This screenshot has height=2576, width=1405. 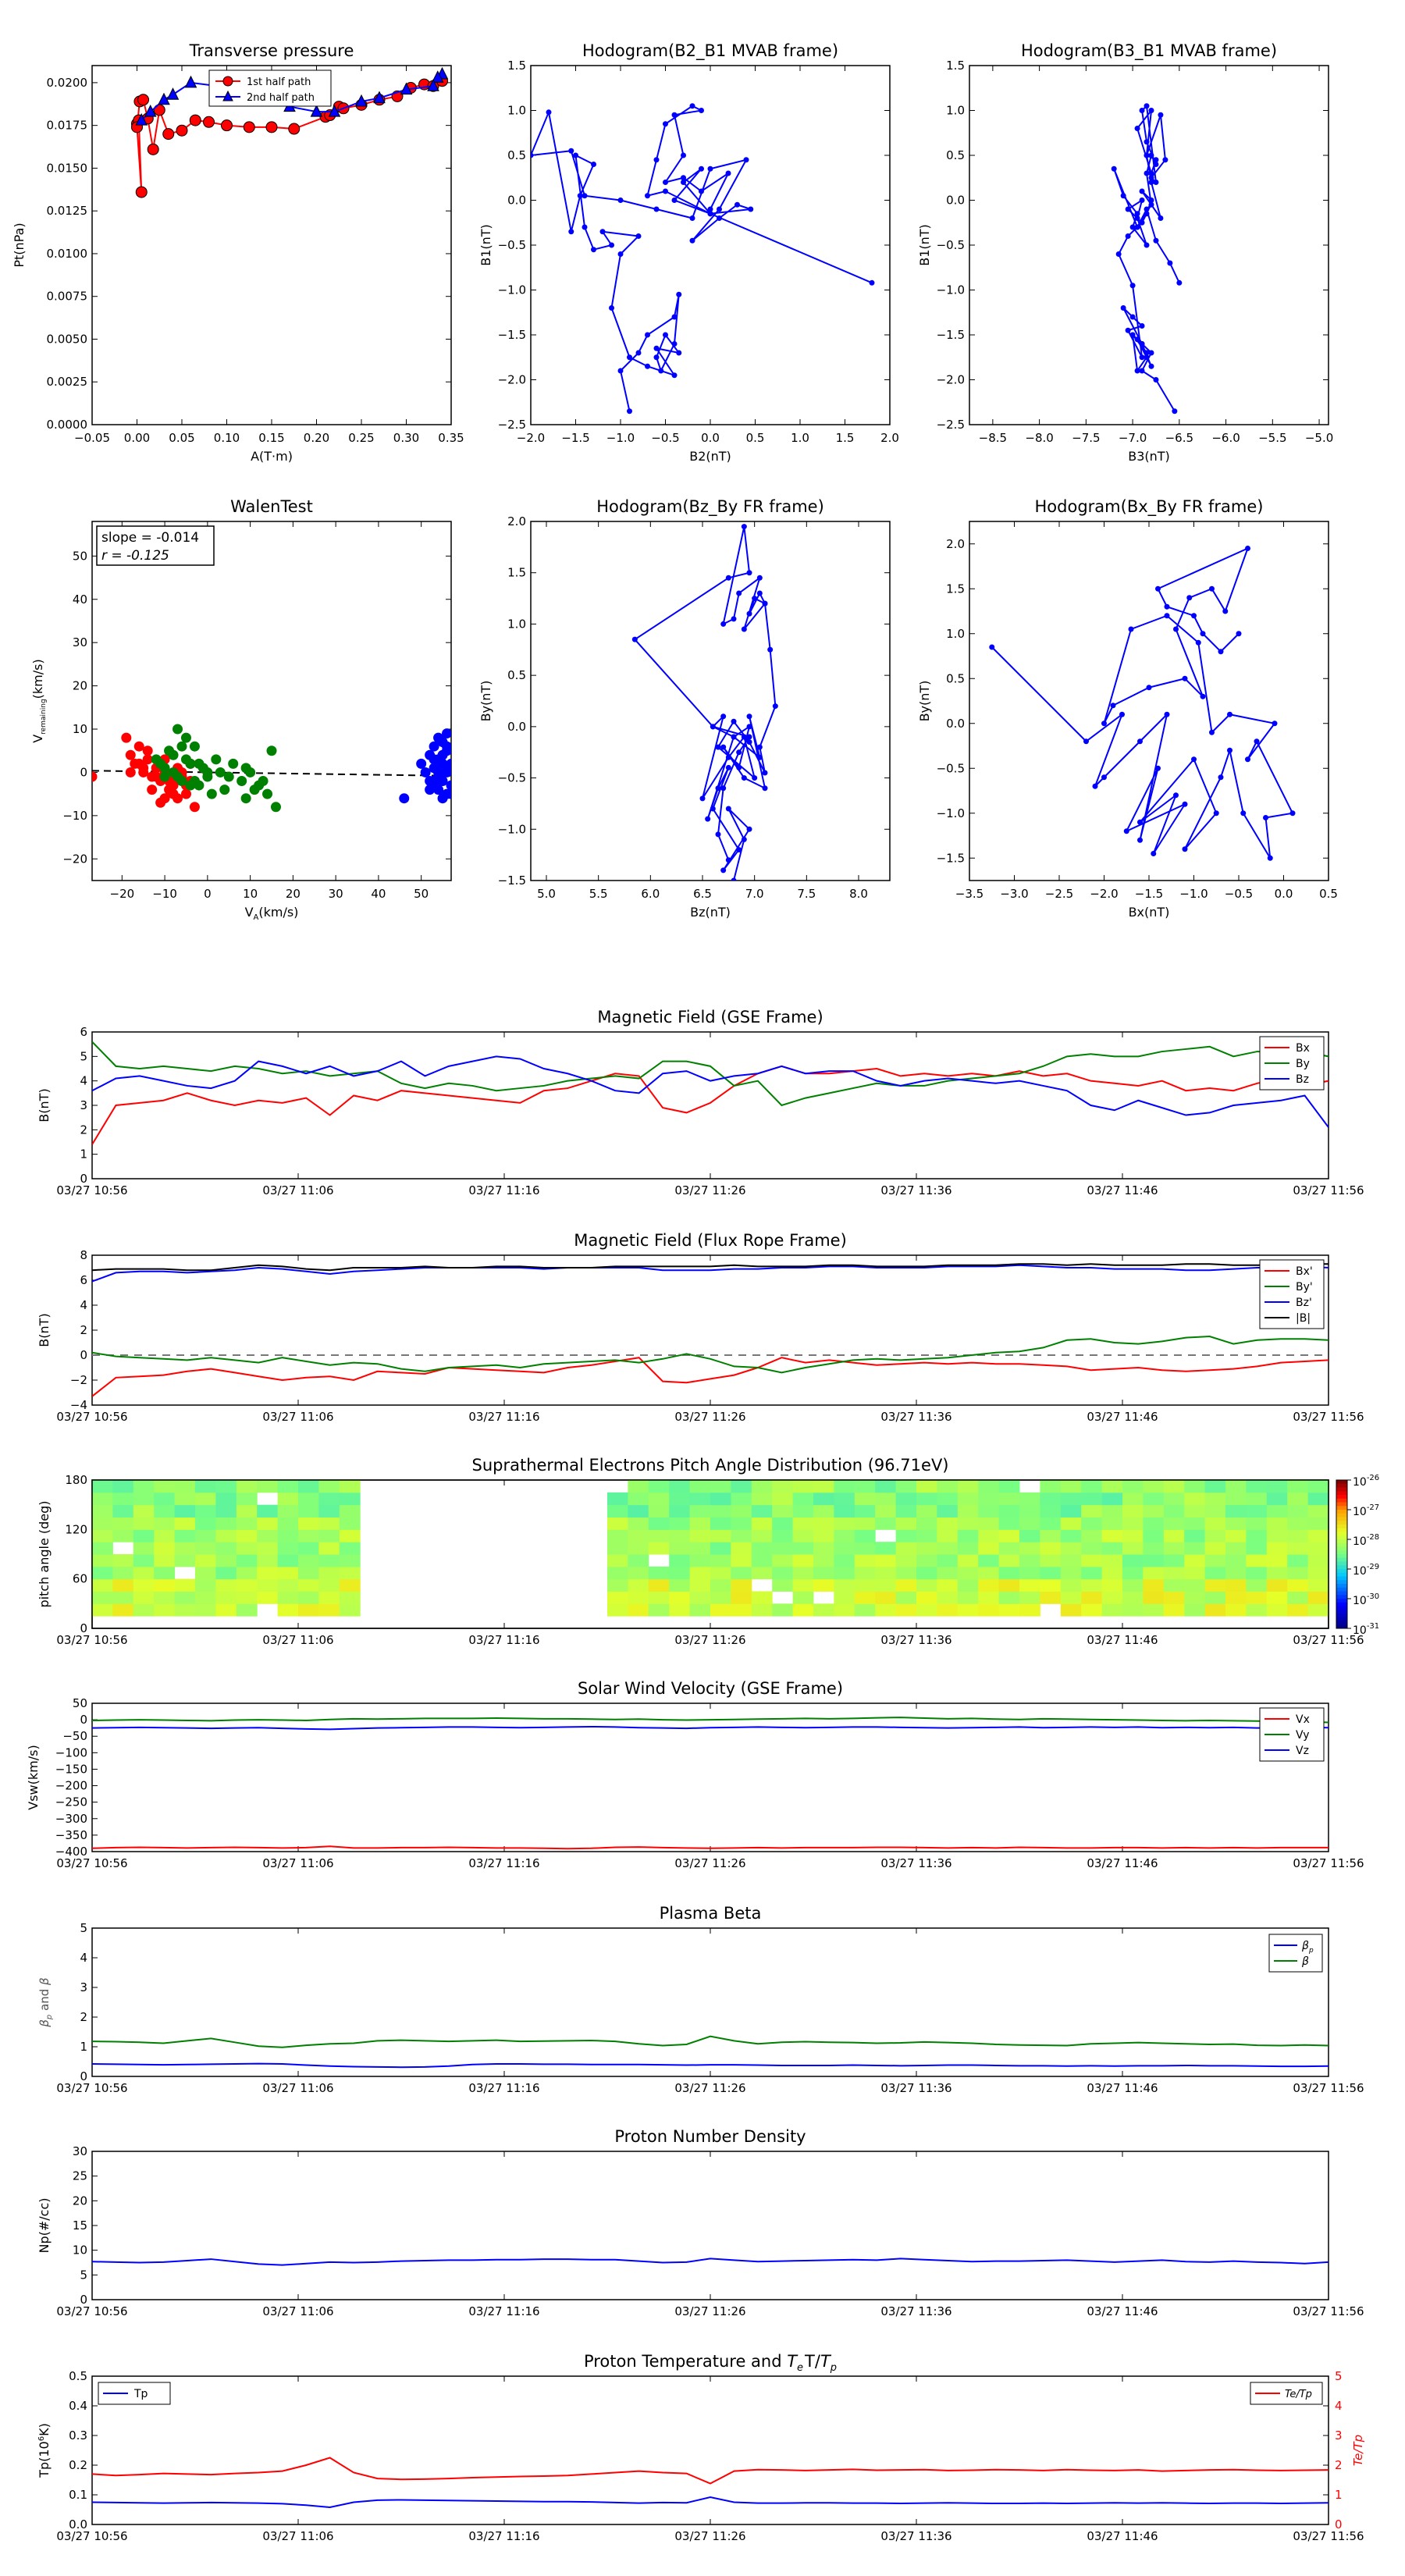 What do you see at coordinates (1328, 894) in the screenshot?
I see `x-tick-label: 0.5` at bounding box center [1328, 894].